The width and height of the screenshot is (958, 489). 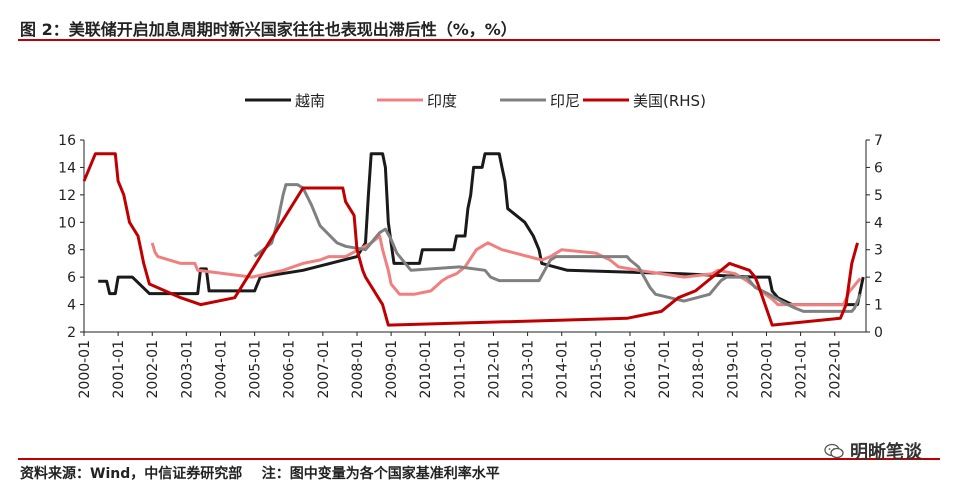 What do you see at coordinates (153, 369) in the screenshot?
I see `x-tick-label: 2002-01` at bounding box center [153, 369].